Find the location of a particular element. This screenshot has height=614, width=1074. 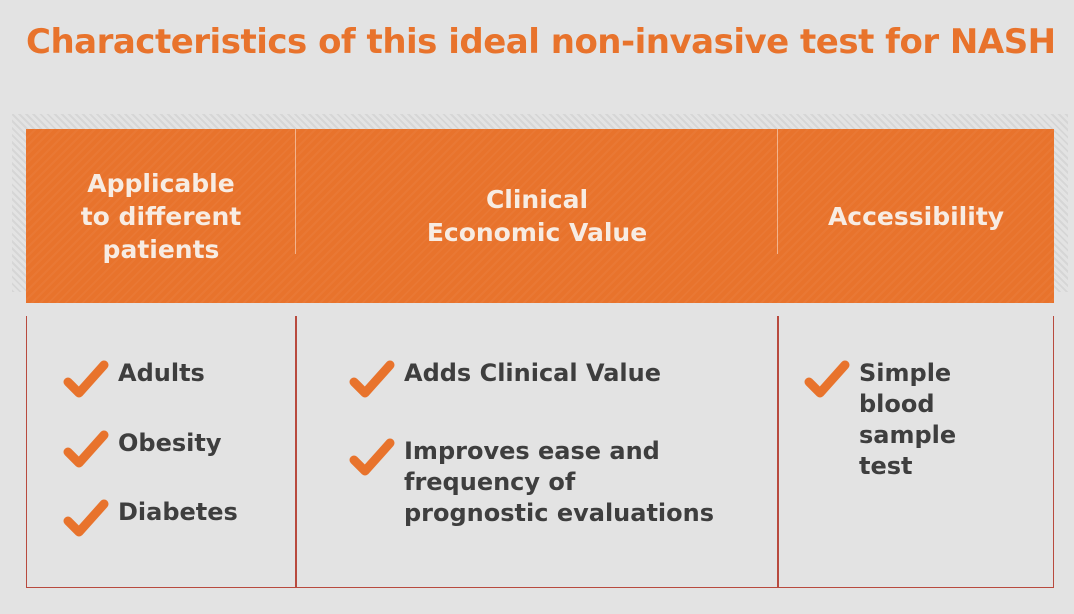

list-item: Adds Clinical Value is located at coordinates (504, 380).